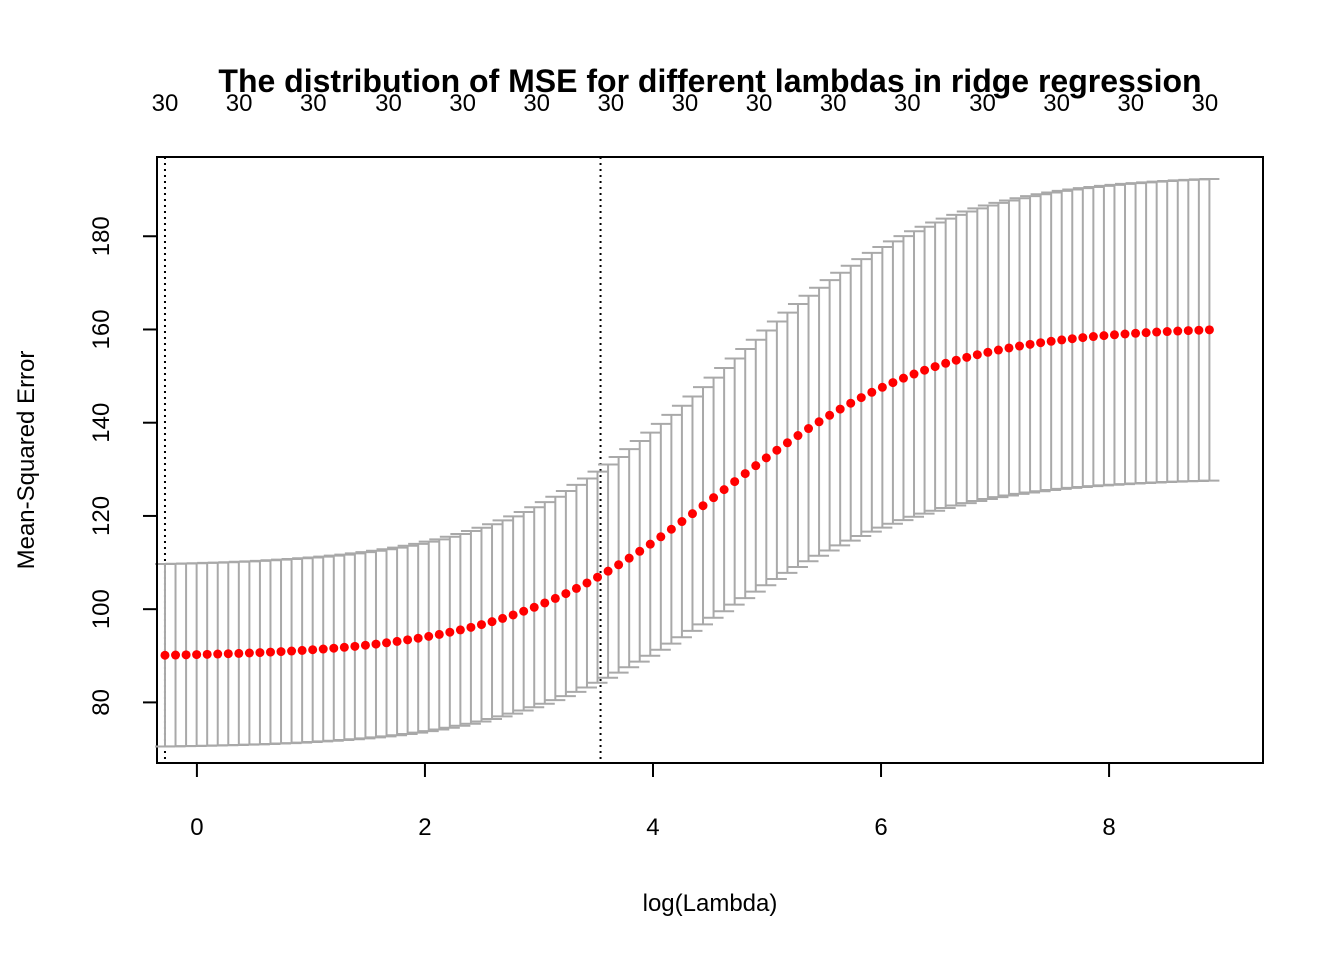 Image resolution: width=1344 pixels, height=960 pixels. What do you see at coordinates (196, 827) in the screenshot?
I see `x-tick-label: 0` at bounding box center [196, 827].